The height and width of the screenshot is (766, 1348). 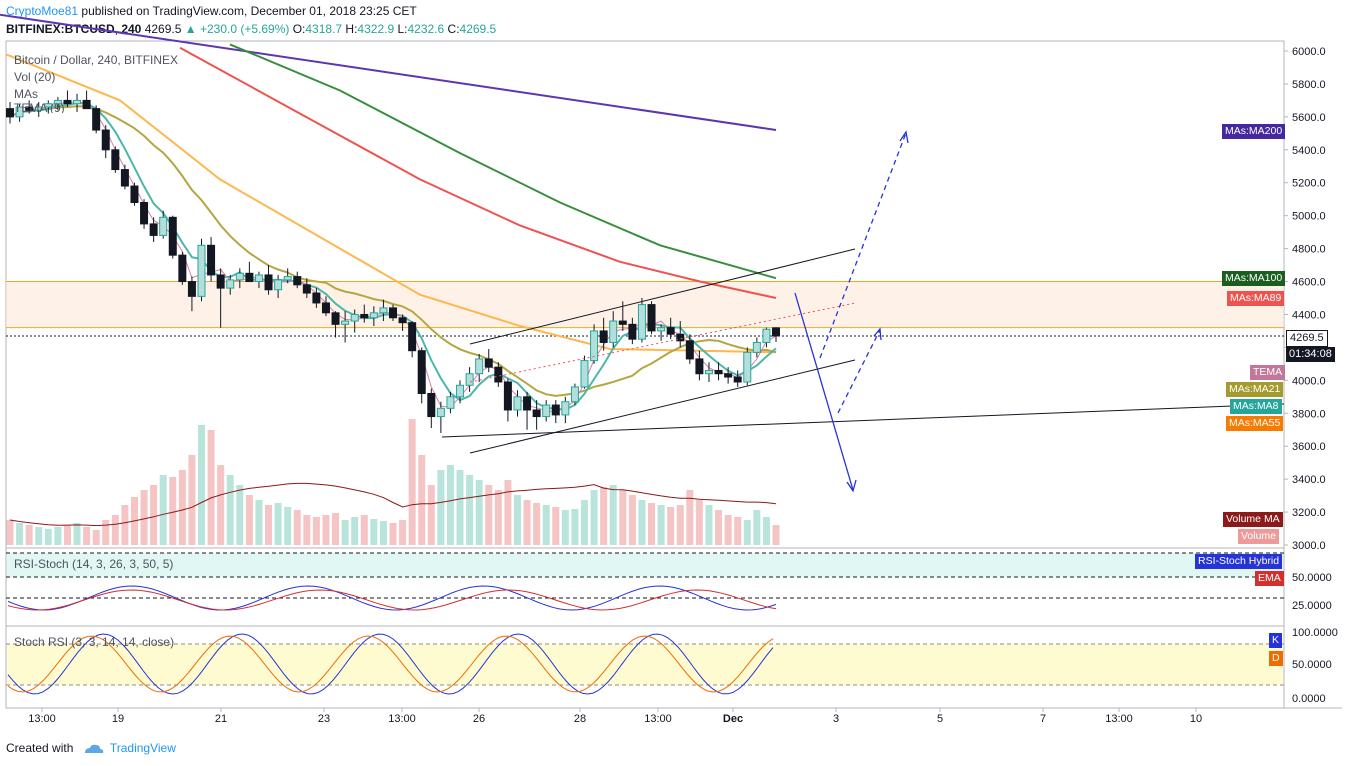 What do you see at coordinates (324, 29) in the screenshot?
I see `open-value: 4318.7` at bounding box center [324, 29].